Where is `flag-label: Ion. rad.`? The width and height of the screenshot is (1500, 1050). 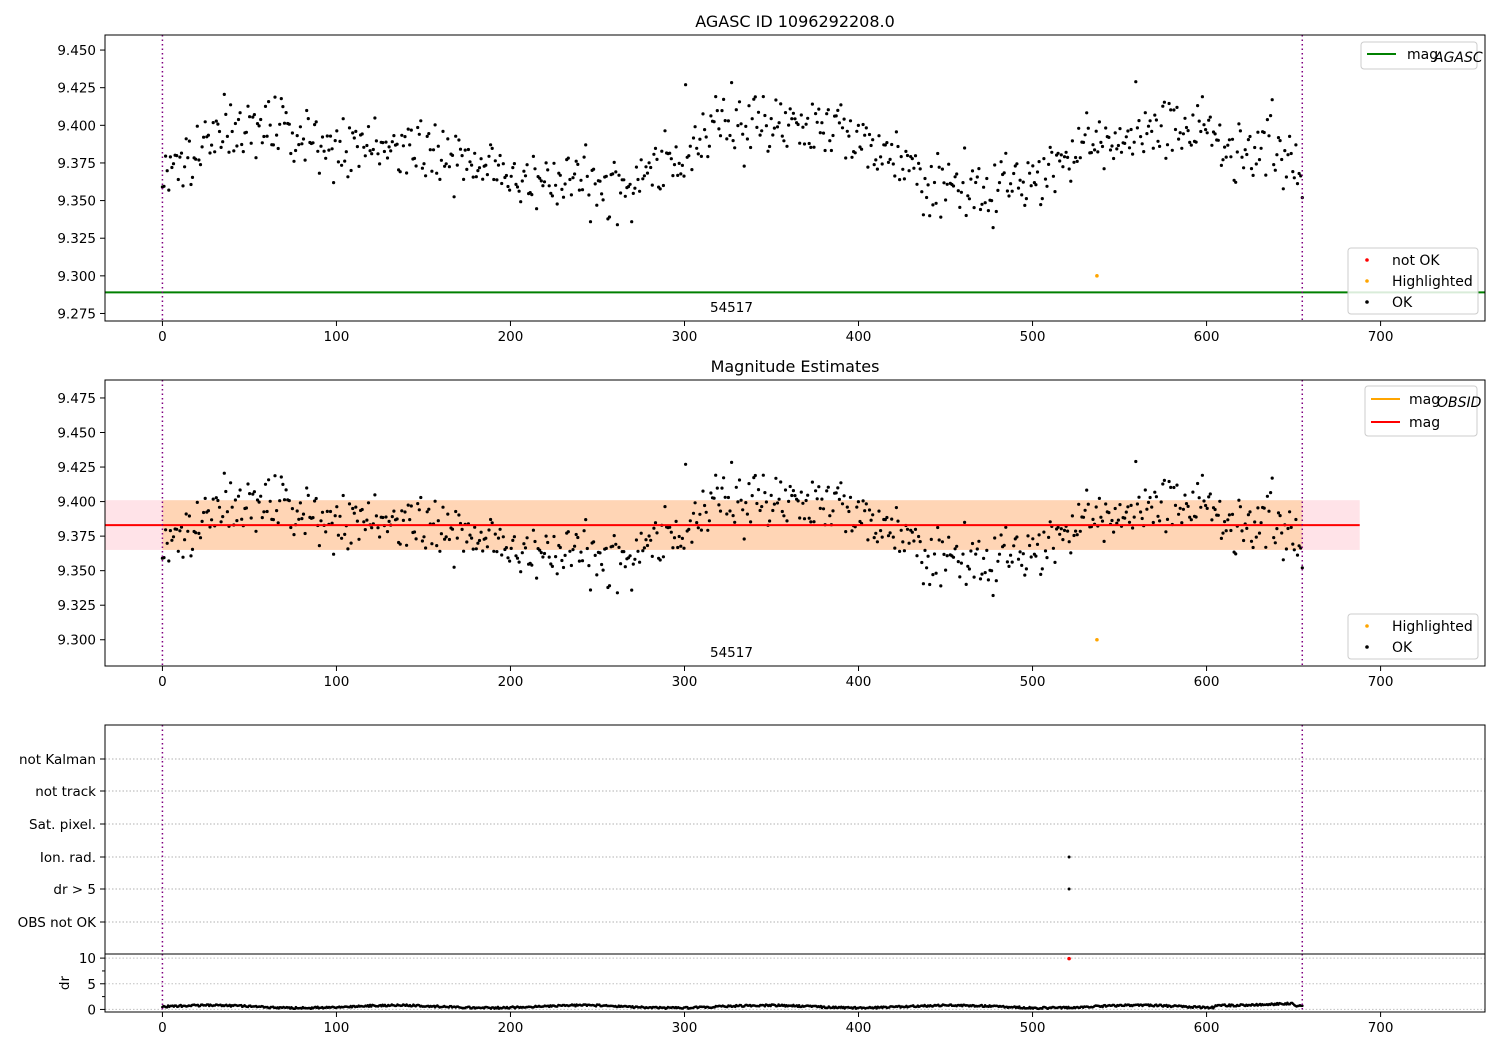 flag-label: Ion. rad. is located at coordinates (68, 858).